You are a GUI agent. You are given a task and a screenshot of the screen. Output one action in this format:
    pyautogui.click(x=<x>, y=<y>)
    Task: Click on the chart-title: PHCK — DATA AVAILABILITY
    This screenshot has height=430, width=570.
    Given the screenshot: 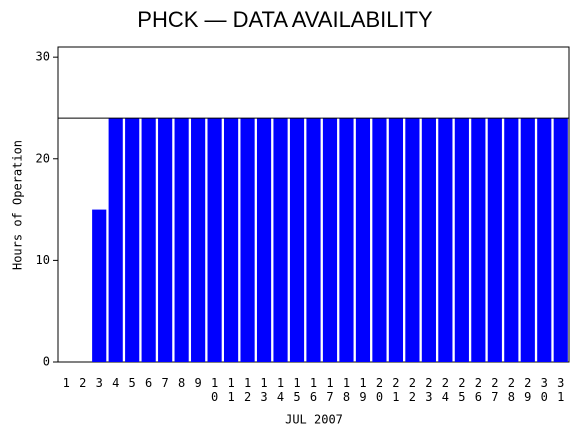 What is the action you would take?
    pyautogui.click(x=285, y=19)
    